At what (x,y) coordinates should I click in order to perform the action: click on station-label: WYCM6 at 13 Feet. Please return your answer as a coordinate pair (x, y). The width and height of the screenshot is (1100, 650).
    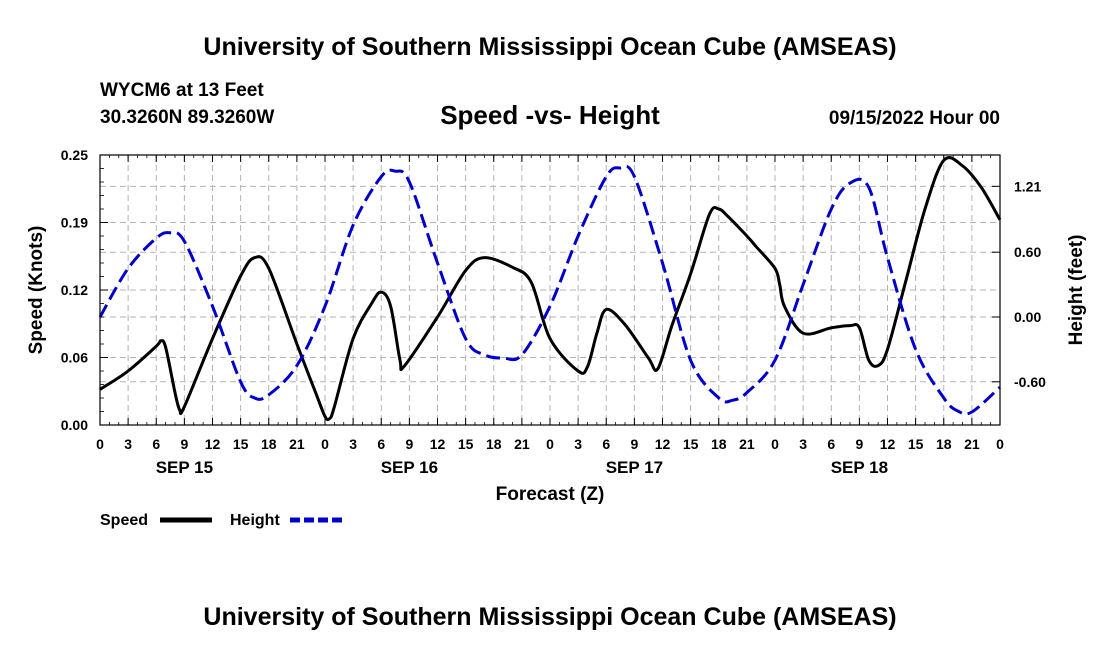
    Looking at the image, I should click on (182, 90).